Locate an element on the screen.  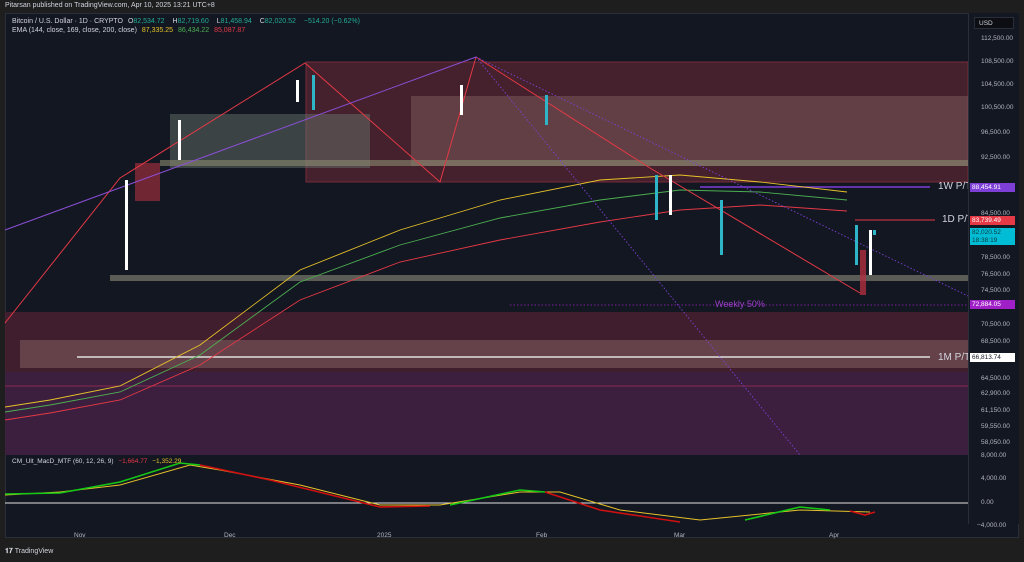
level-1d-pt: 1D P/T is located at coordinates (958, 219).